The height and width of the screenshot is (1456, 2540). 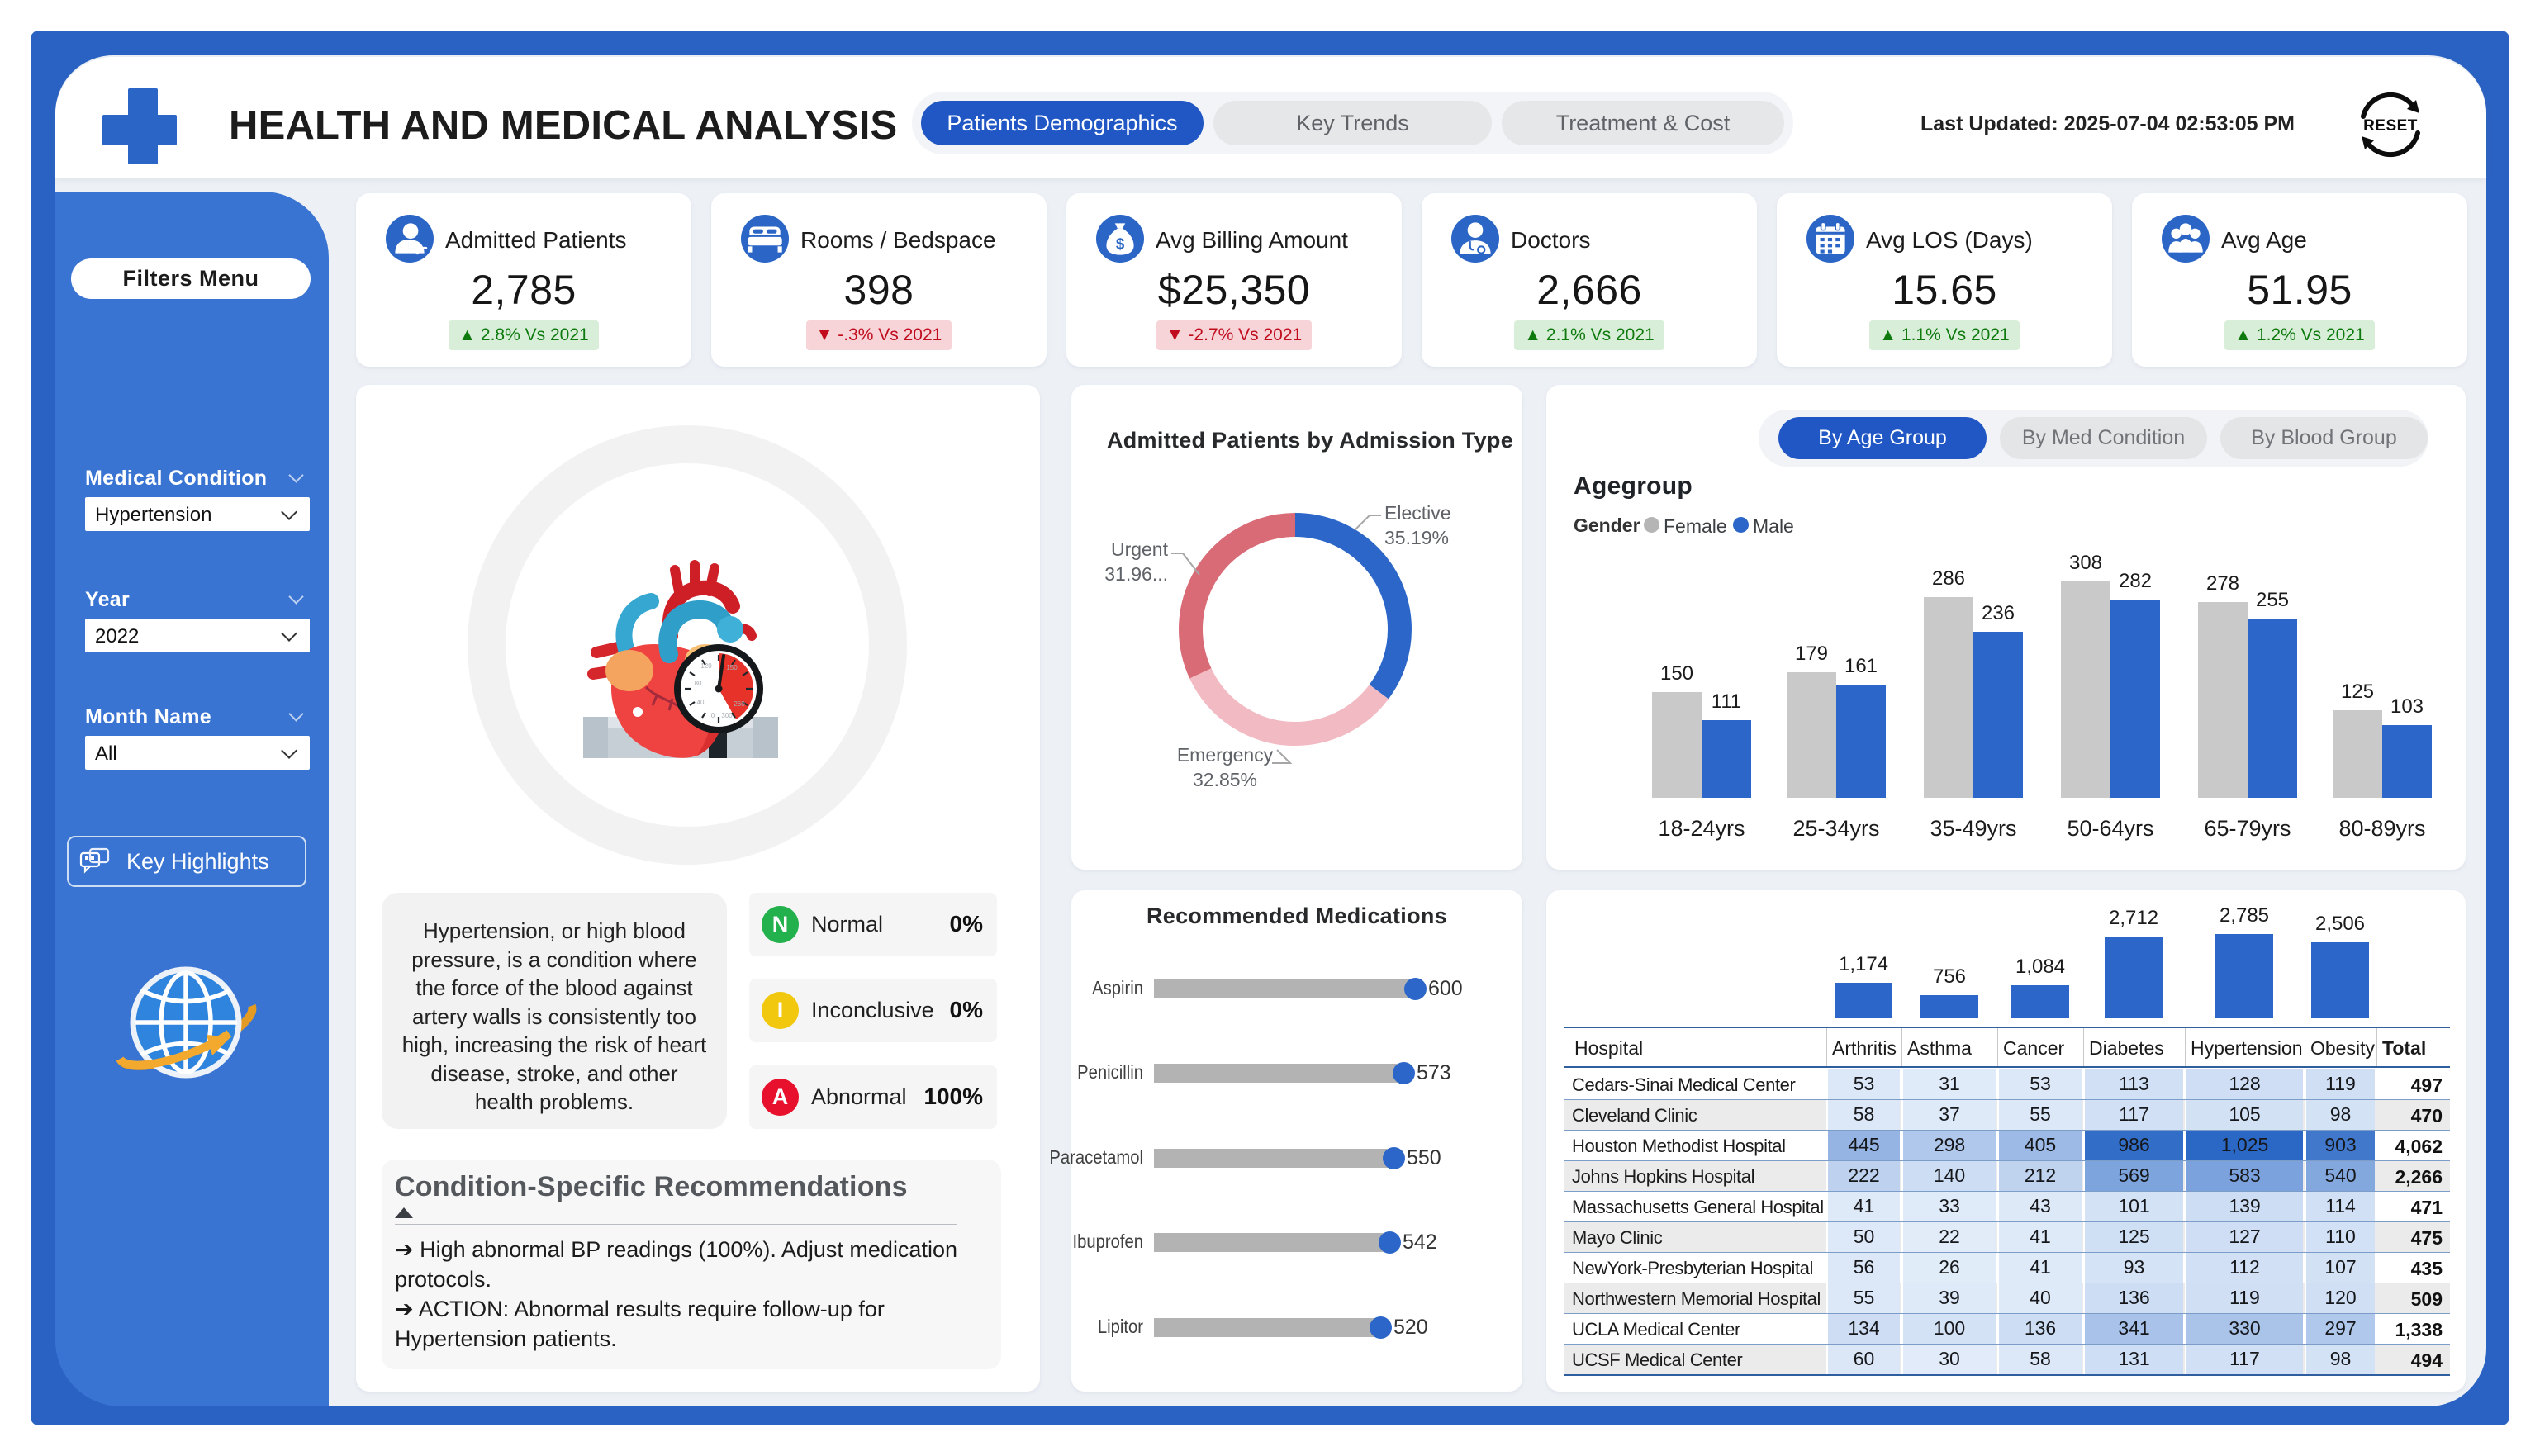 What do you see at coordinates (2390, 126) in the screenshot?
I see `svg-text: RESET` at bounding box center [2390, 126].